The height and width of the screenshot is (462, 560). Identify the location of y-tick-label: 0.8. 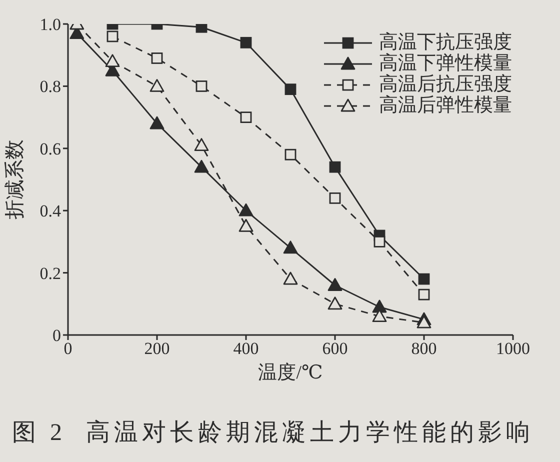
(50, 86).